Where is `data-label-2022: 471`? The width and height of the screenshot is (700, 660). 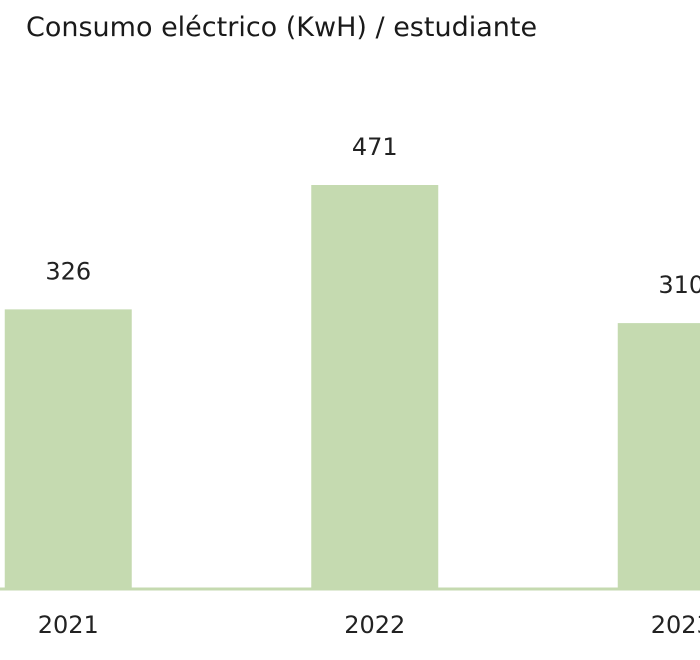 data-label-2022: 471 is located at coordinates (375, 147).